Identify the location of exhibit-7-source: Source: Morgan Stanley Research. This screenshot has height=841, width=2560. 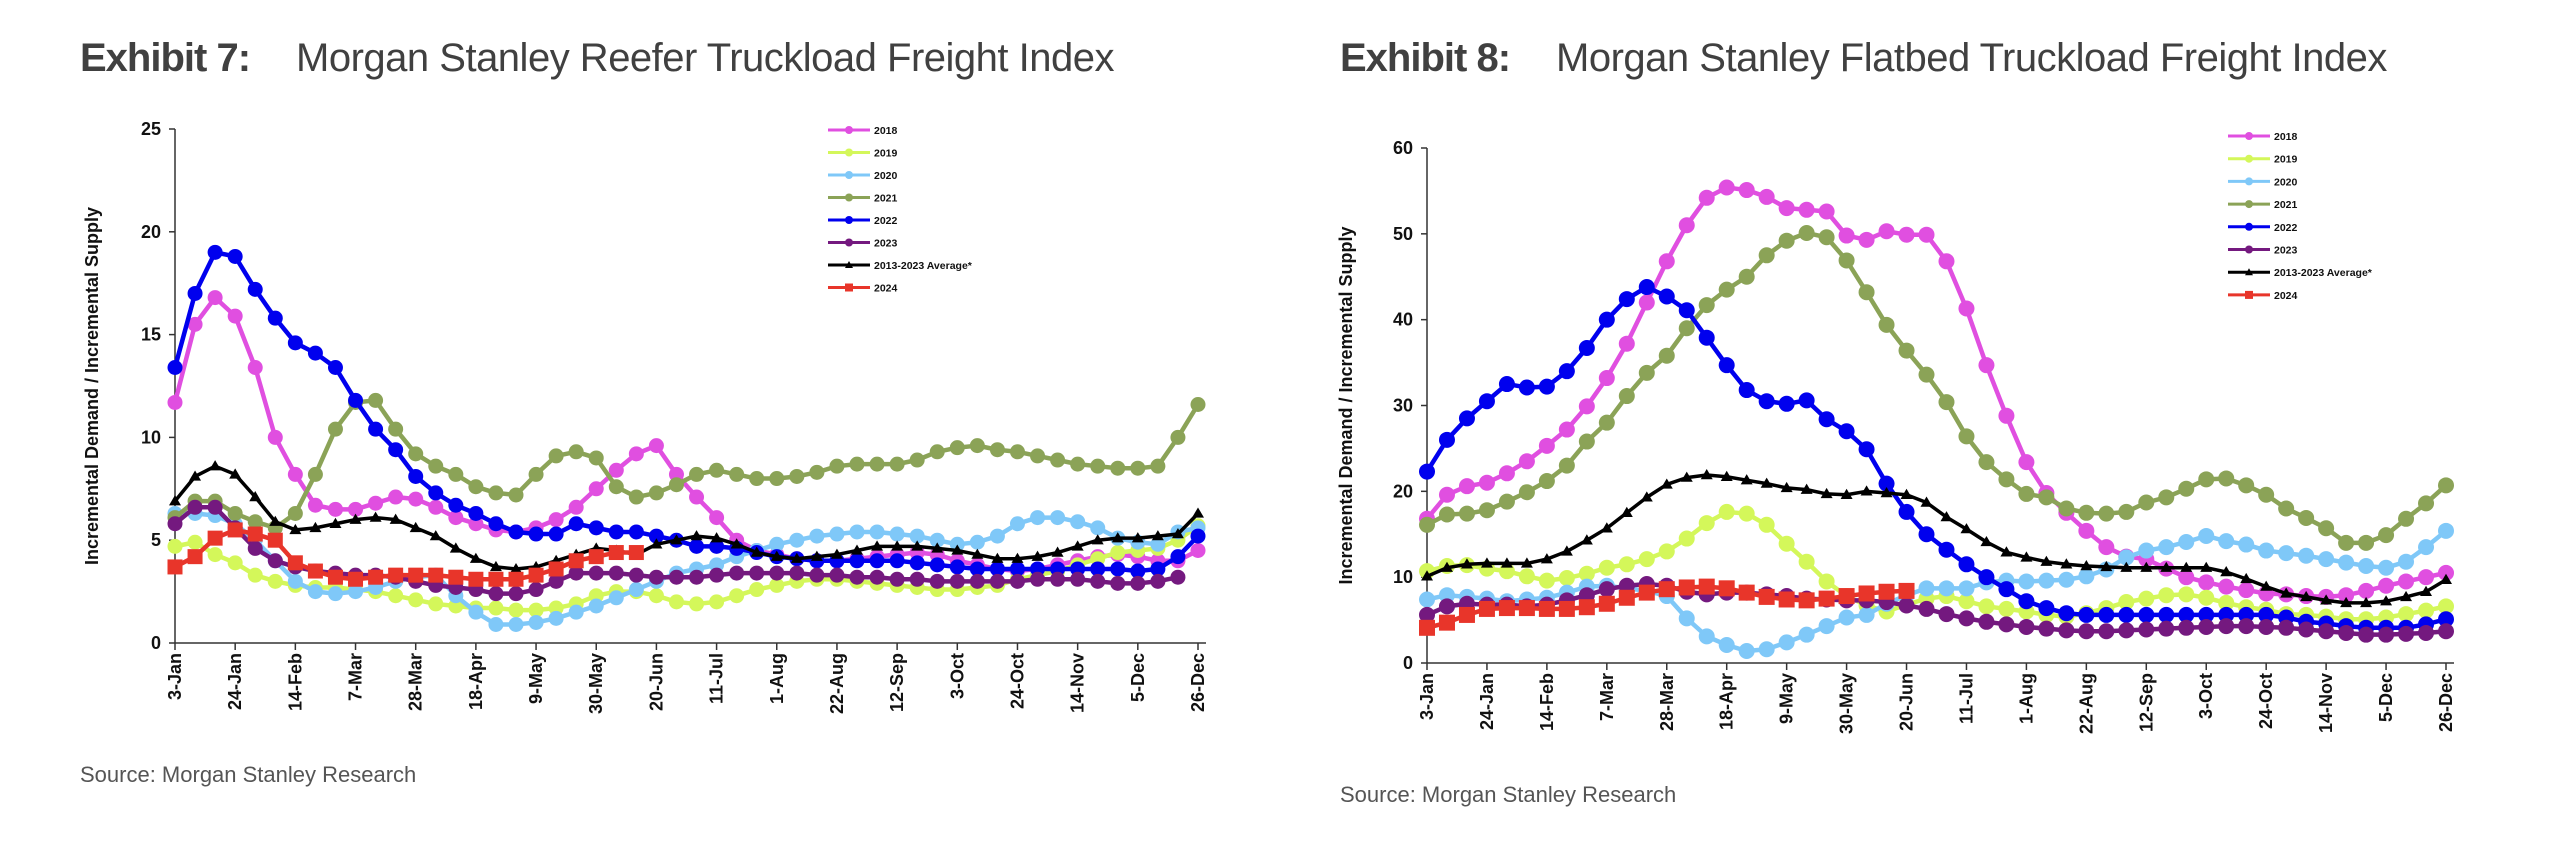
(248, 774).